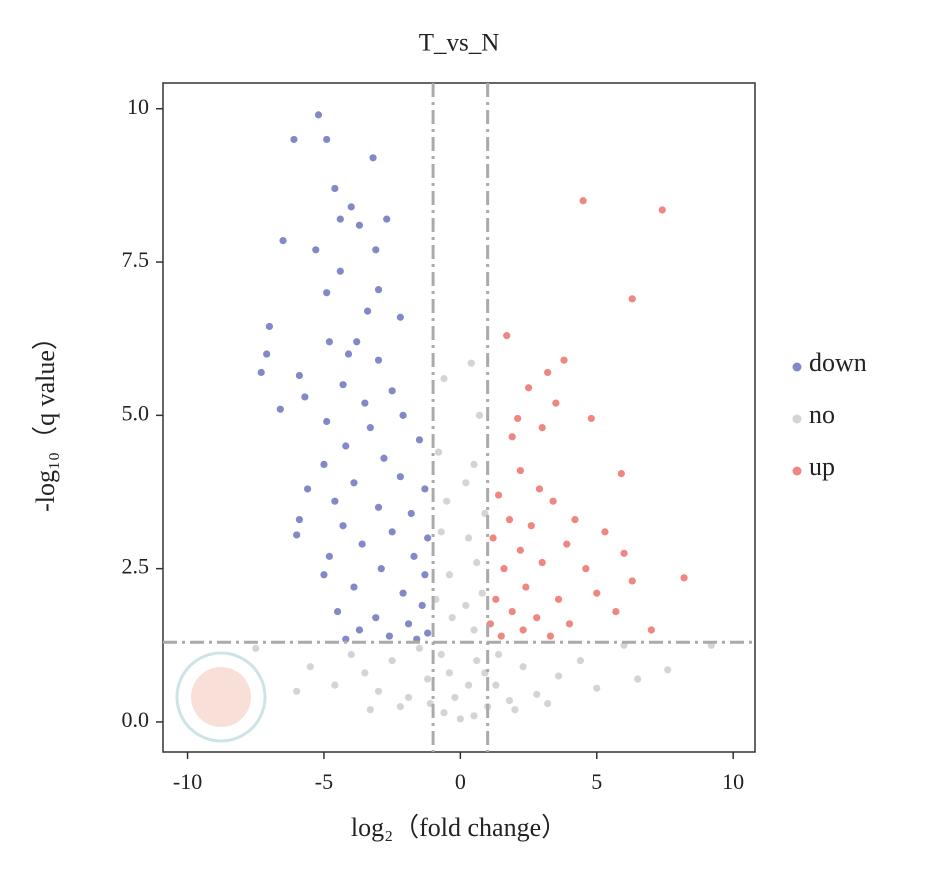  Describe the element at coordinates (136, 566) in the screenshot. I see `y-tick-label: 2.5` at that location.